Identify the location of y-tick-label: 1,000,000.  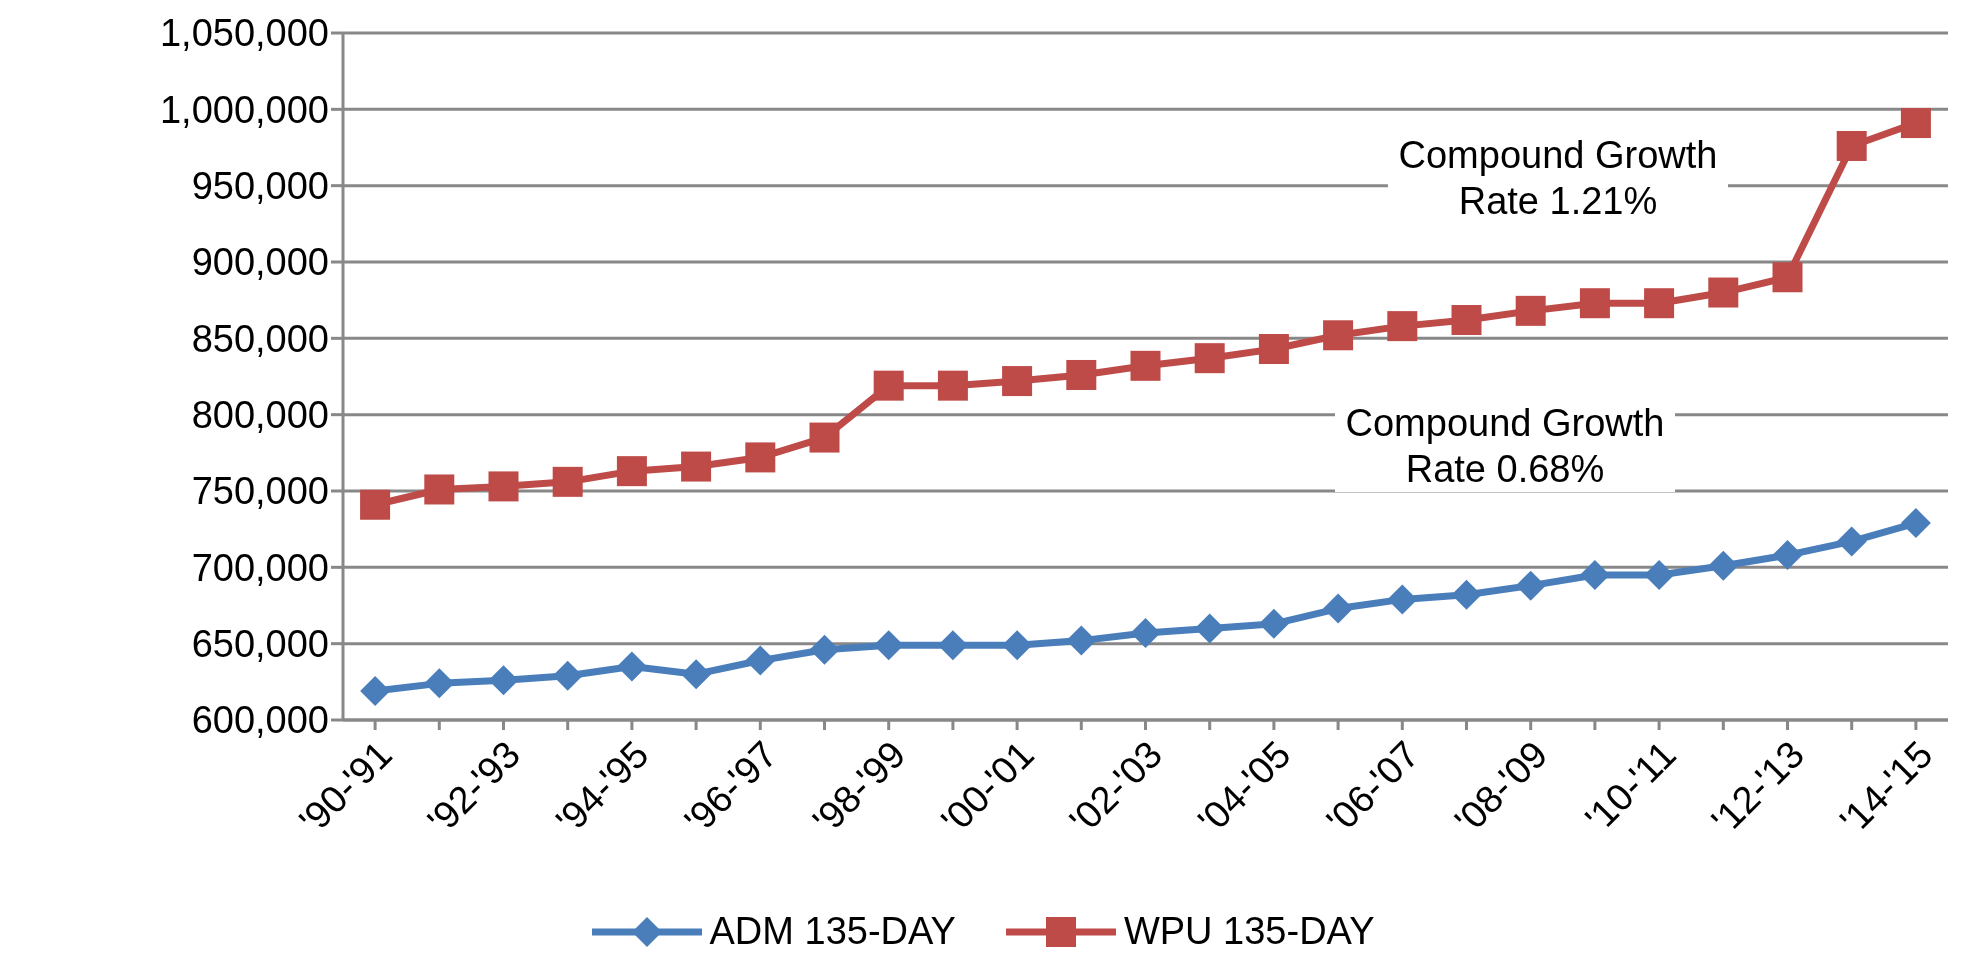
(244, 109).